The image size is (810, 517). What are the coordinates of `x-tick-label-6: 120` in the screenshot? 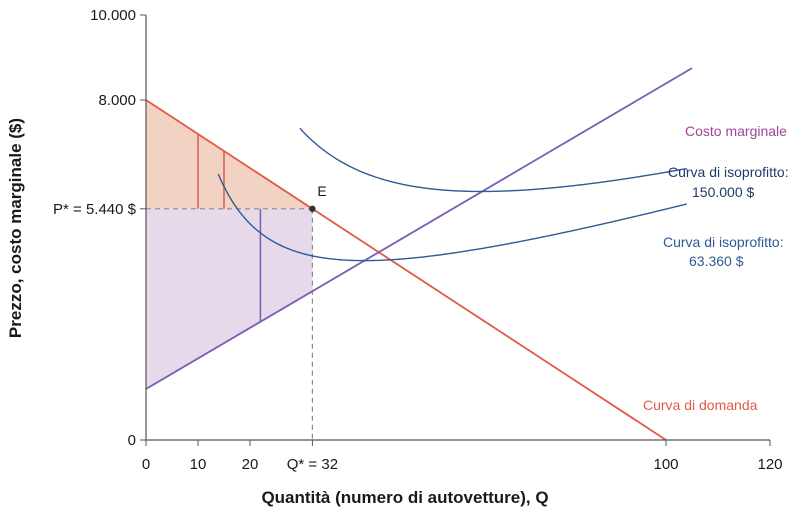 It's located at (769, 464).